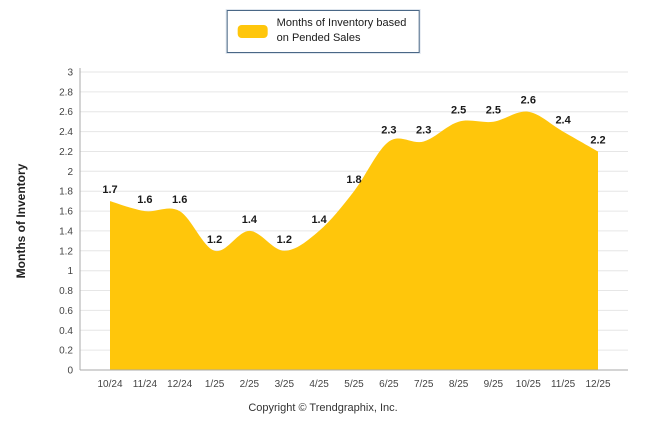  What do you see at coordinates (109, 190) in the screenshot?
I see `point-value-label: 1.7` at bounding box center [109, 190].